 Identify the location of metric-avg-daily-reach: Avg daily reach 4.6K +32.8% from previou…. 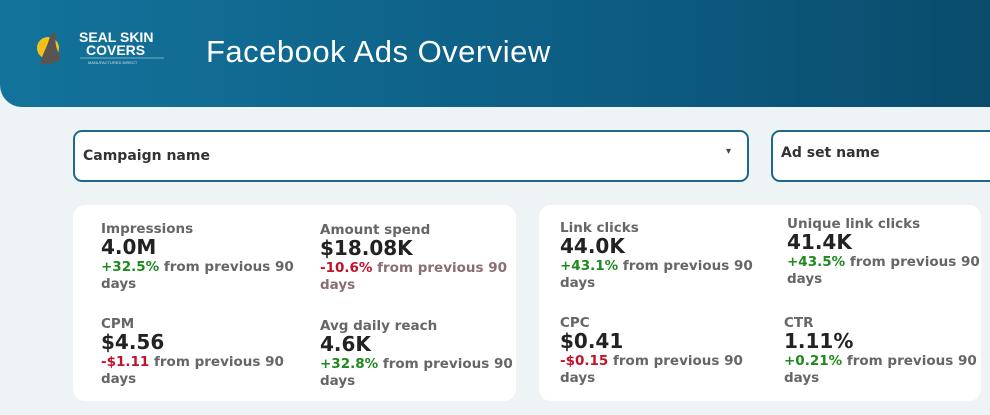
(425, 354).